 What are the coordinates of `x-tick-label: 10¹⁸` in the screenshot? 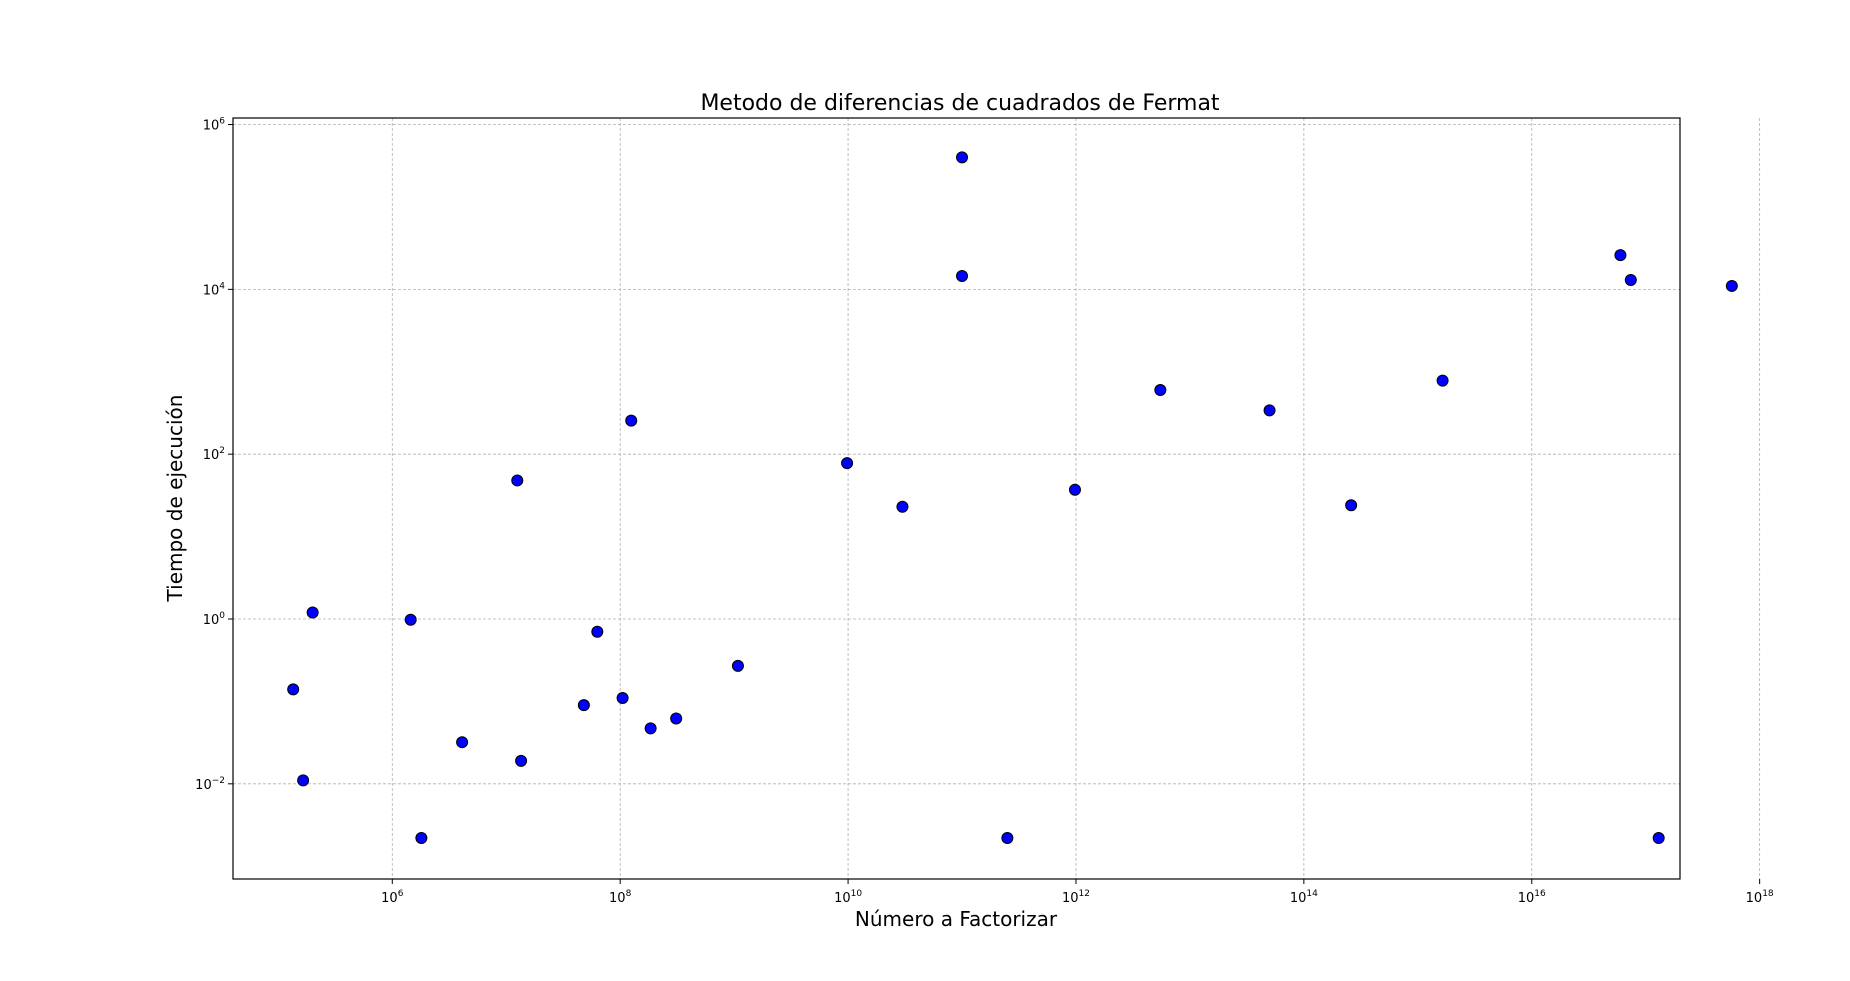 It's located at (1760, 897).